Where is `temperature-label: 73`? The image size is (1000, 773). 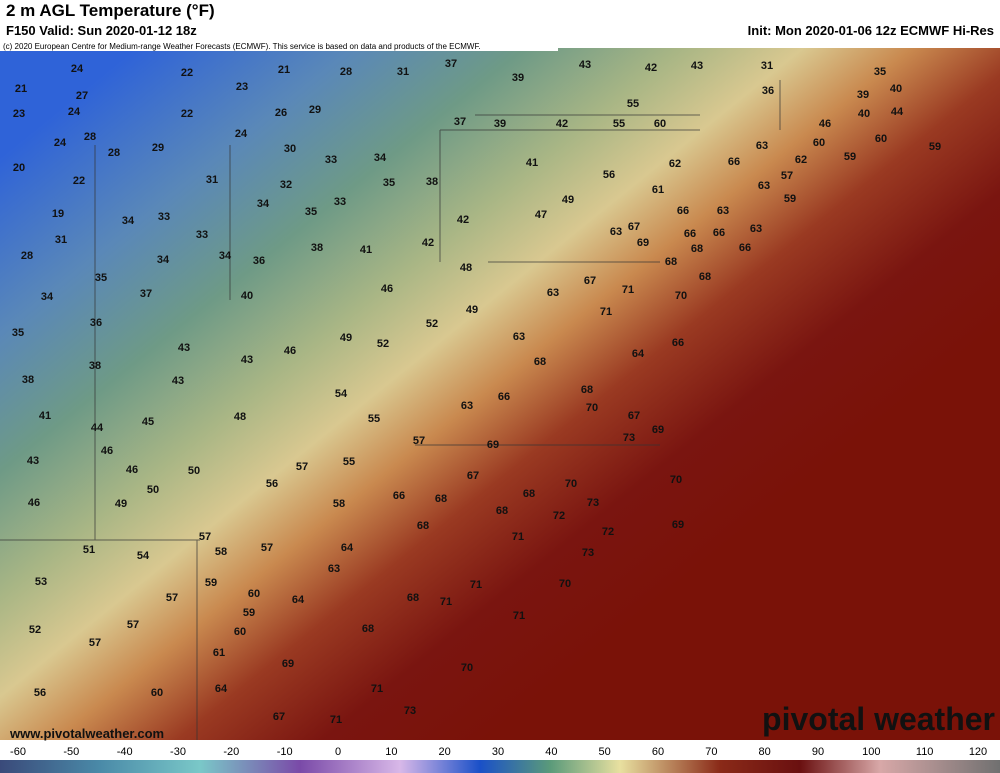
temperature-label: 73 is located at coordinates (629, 438).